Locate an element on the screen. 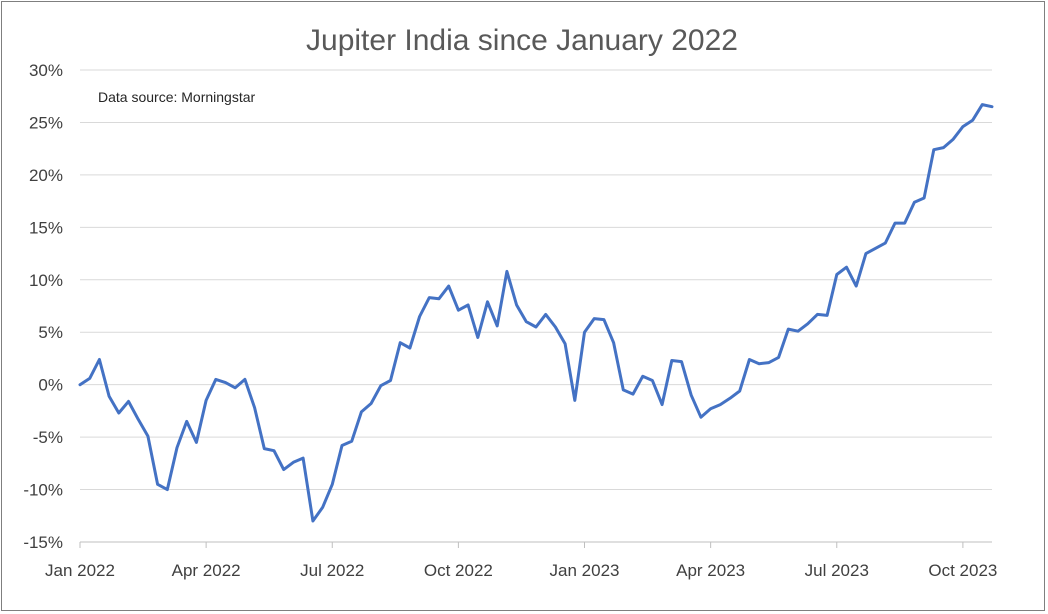  y-tick-label: 5% is located at coordinates (50, 332).